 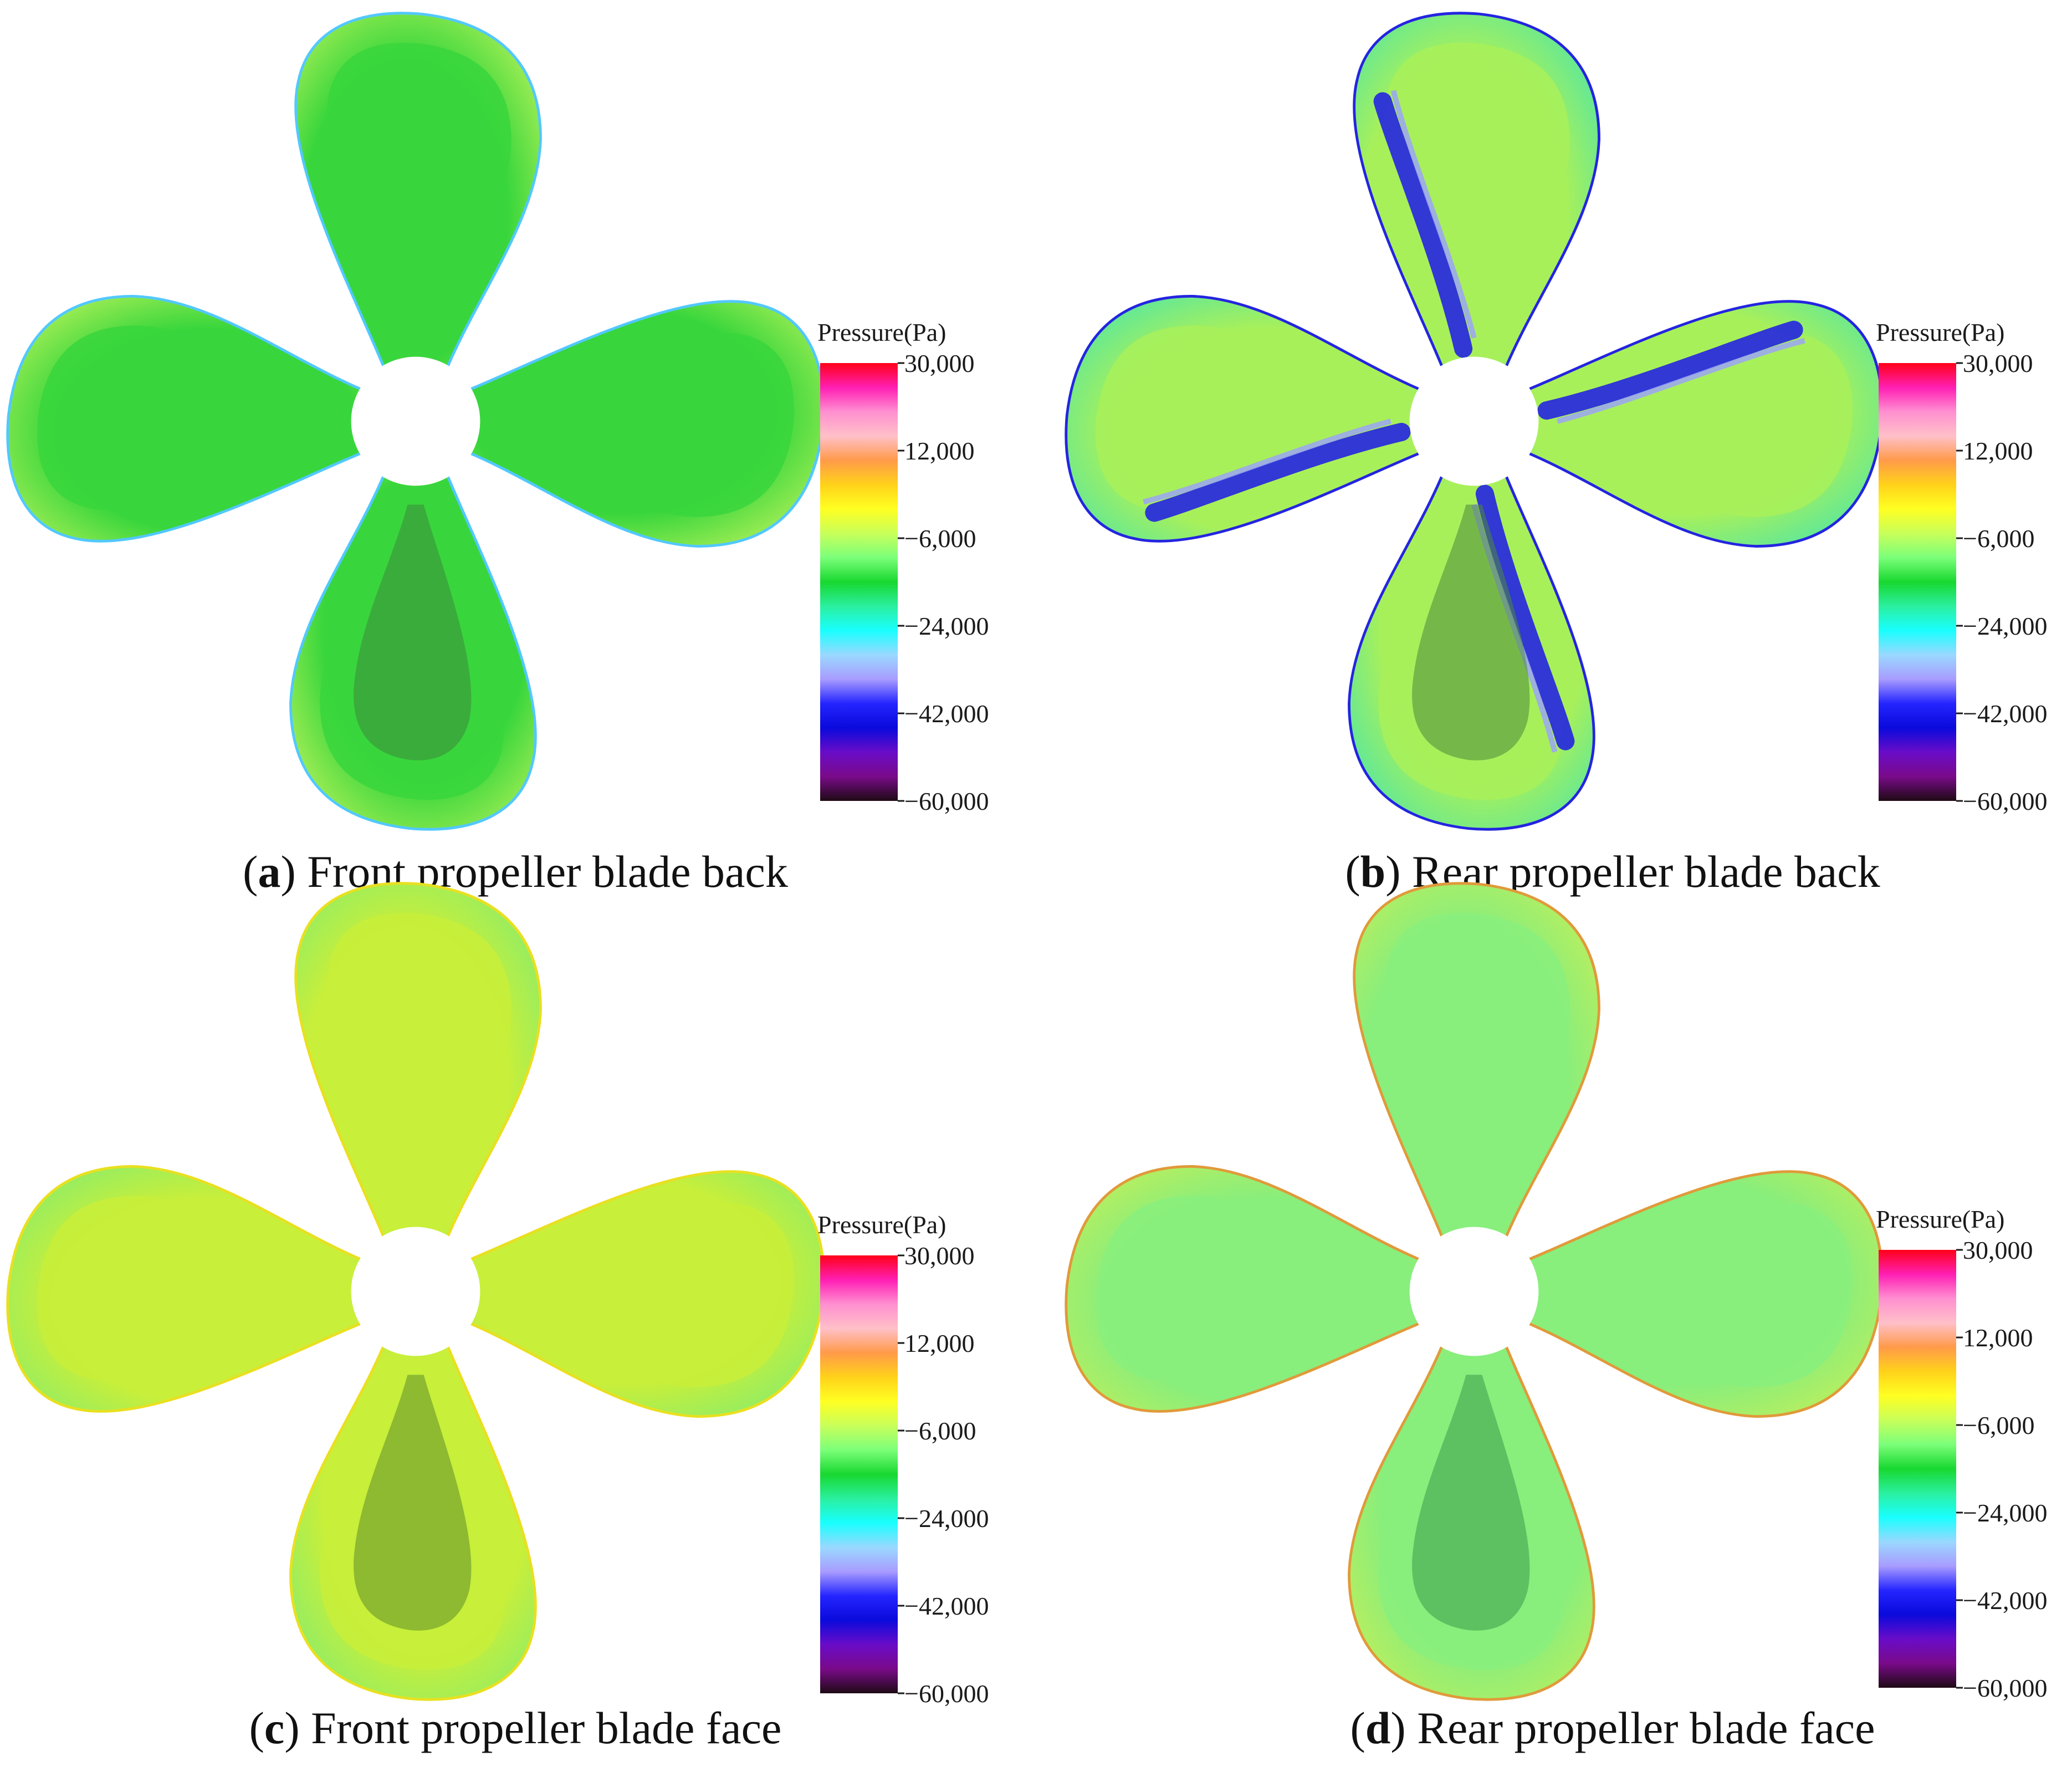 I want to click on panel-caption: (d) Rear propeller blade face, so click(x=1612, y=1728).